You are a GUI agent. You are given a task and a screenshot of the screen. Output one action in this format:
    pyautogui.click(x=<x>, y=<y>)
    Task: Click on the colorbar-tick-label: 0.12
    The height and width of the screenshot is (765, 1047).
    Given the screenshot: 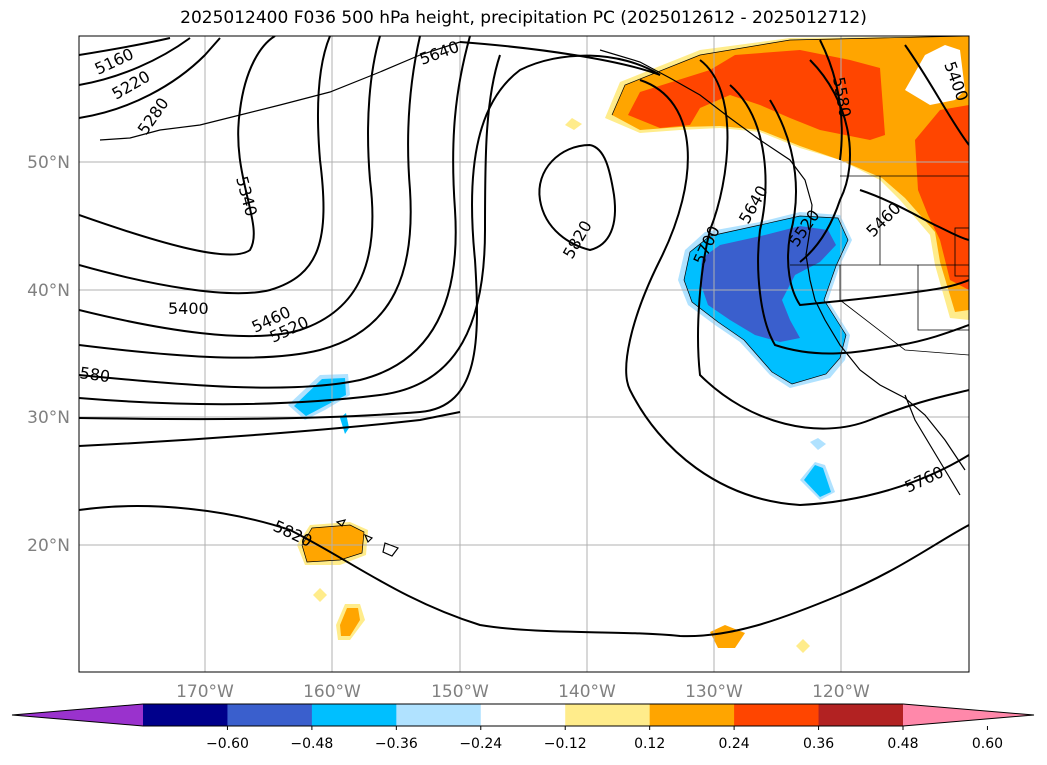 What is the action you would take?
    pyautogui.click(x=649, y=744)
    